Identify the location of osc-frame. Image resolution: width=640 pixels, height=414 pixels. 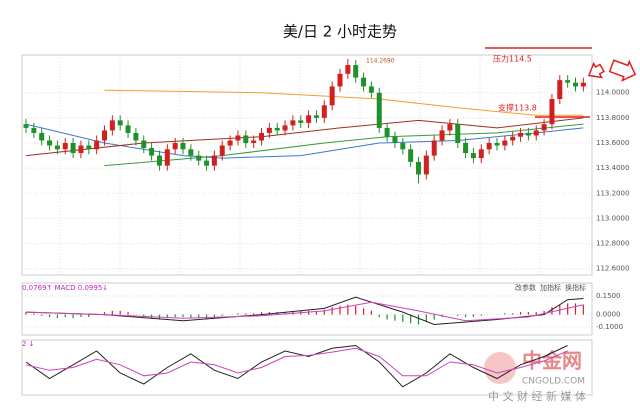
(307, 367).